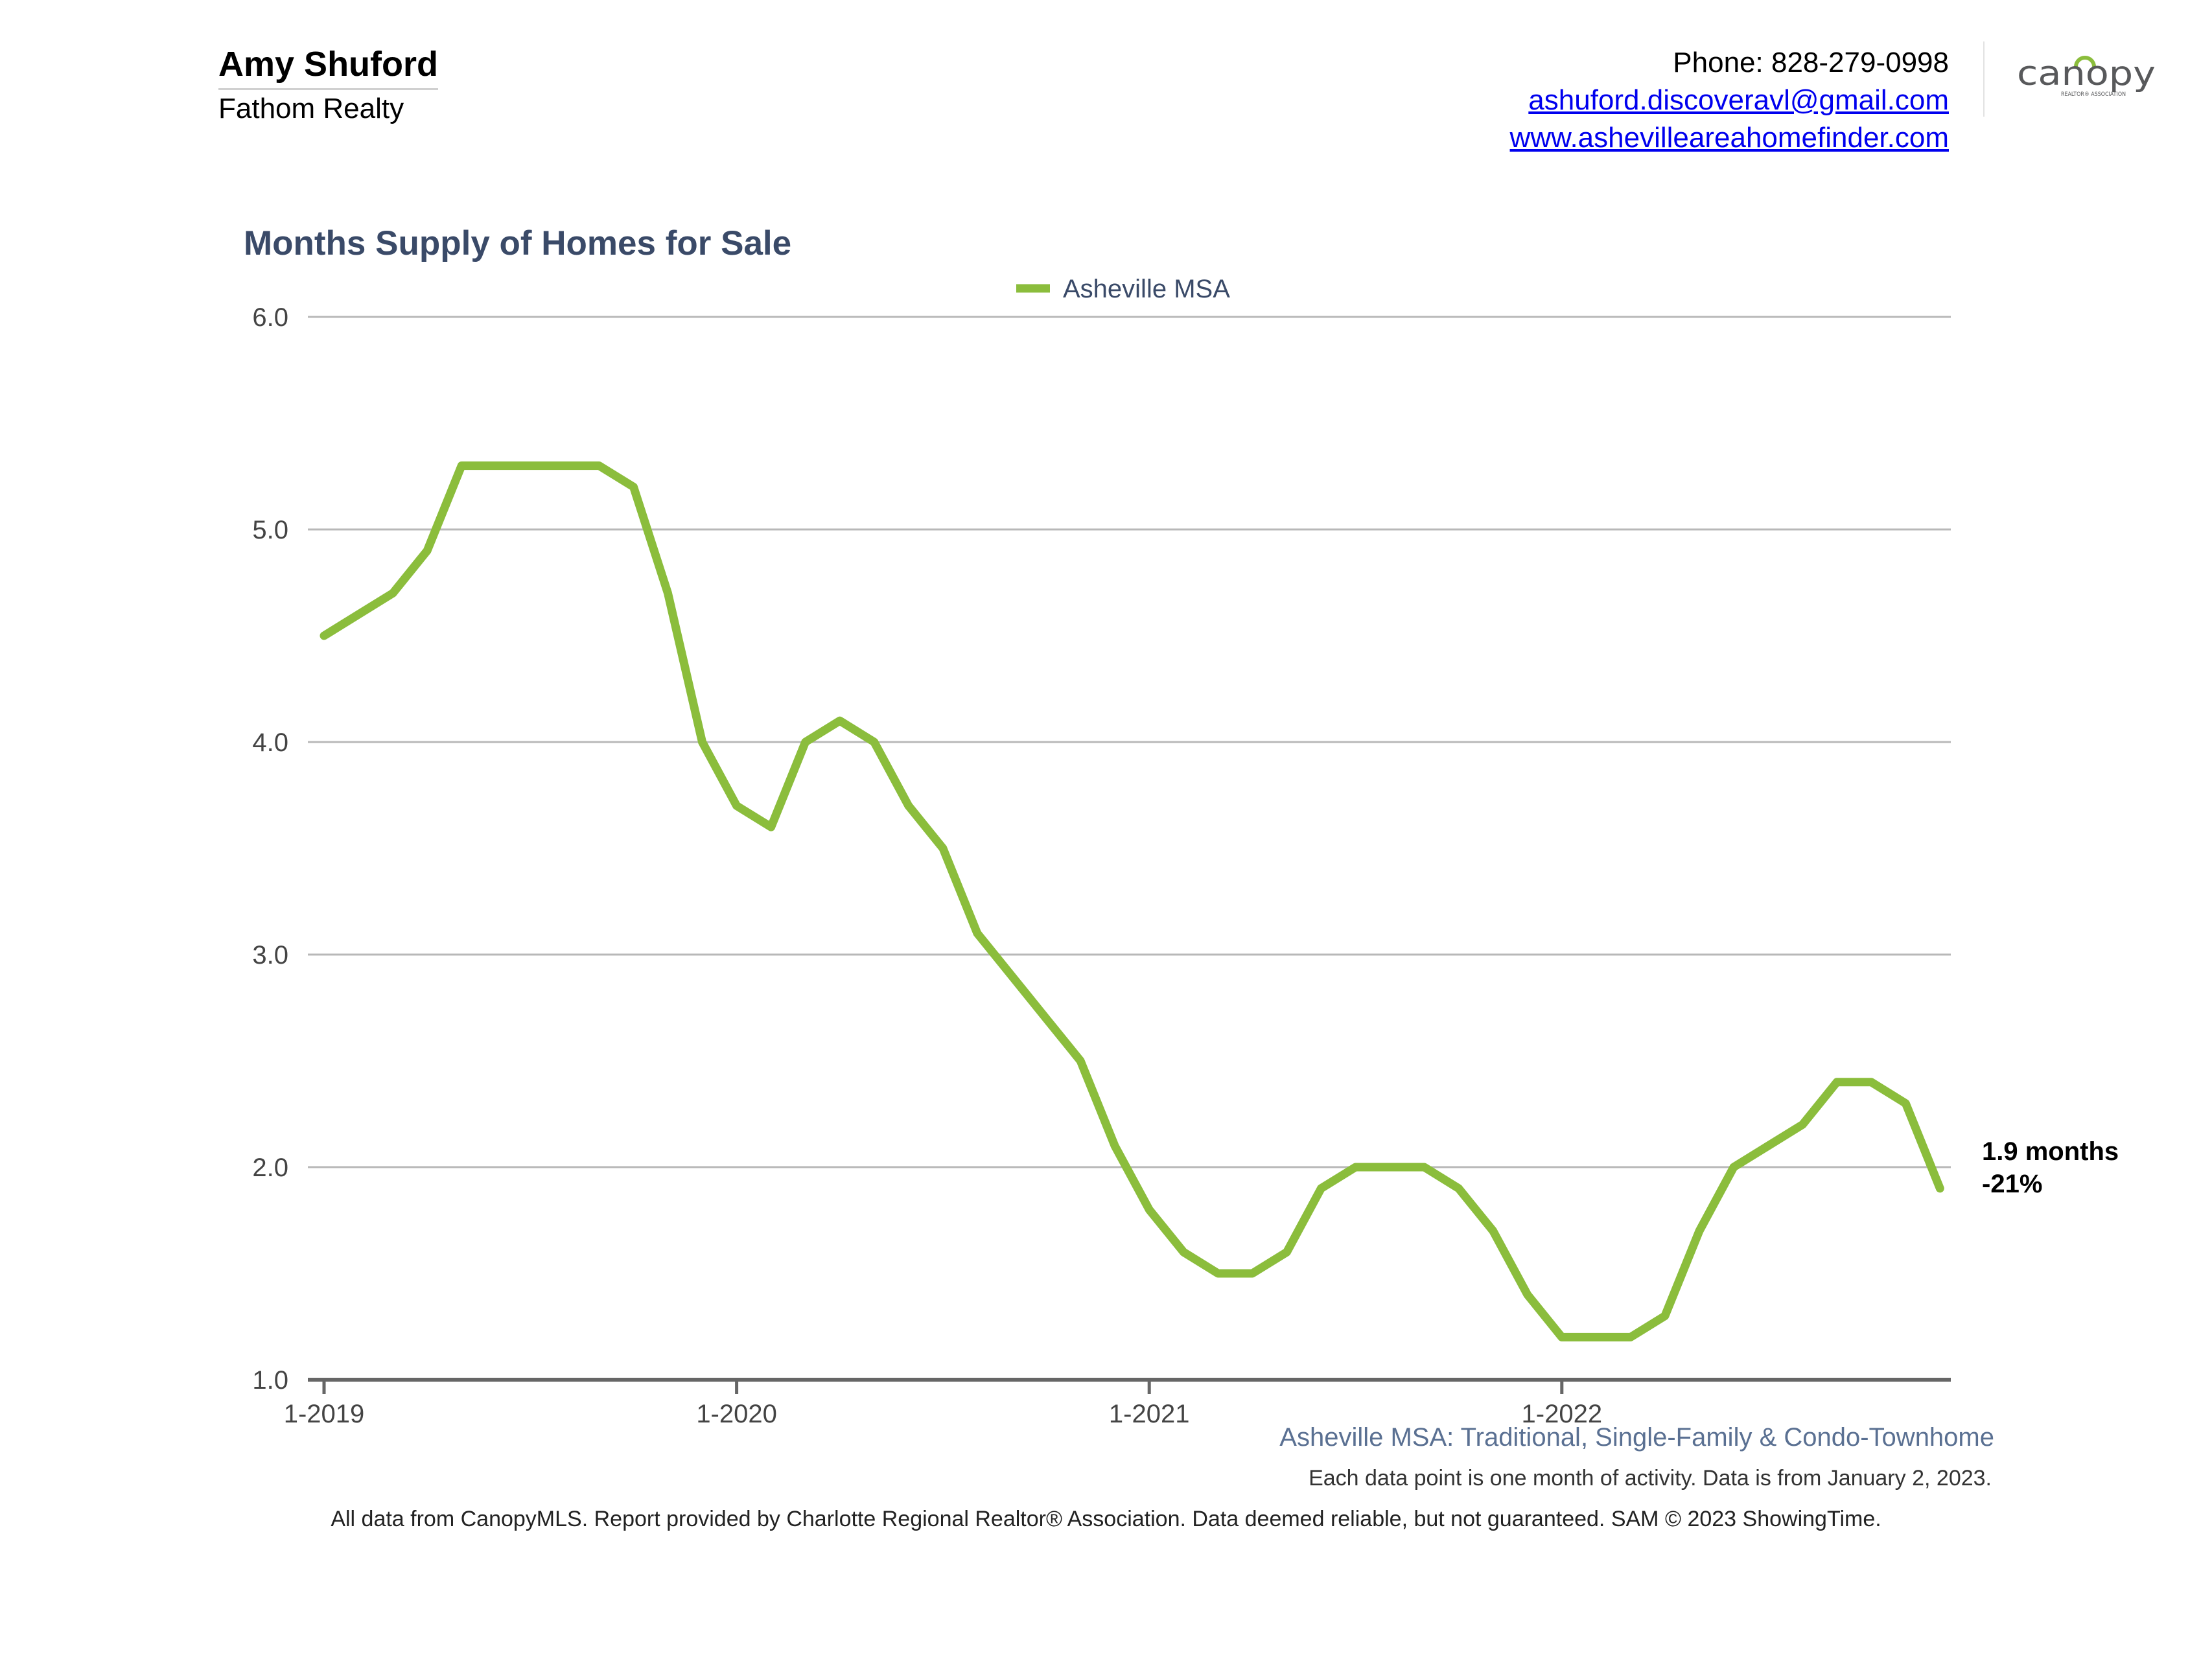 This screenshot has height=1659, width=2212. I want to click on website-link: www.ashevilleareahomefinder.com, so click(1729, 138).